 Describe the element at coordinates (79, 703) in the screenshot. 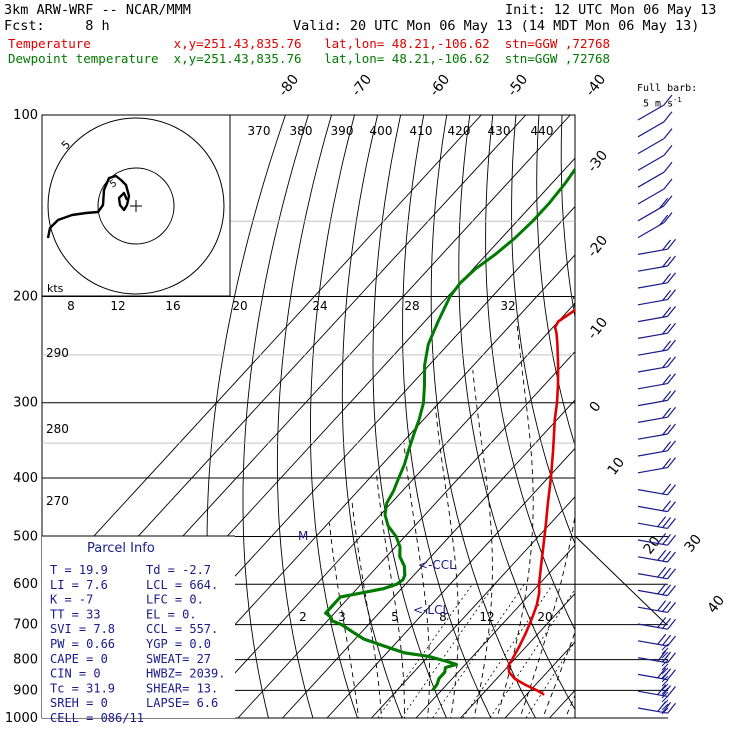

I see `parcel-row-left: SREH = 0` at that location.